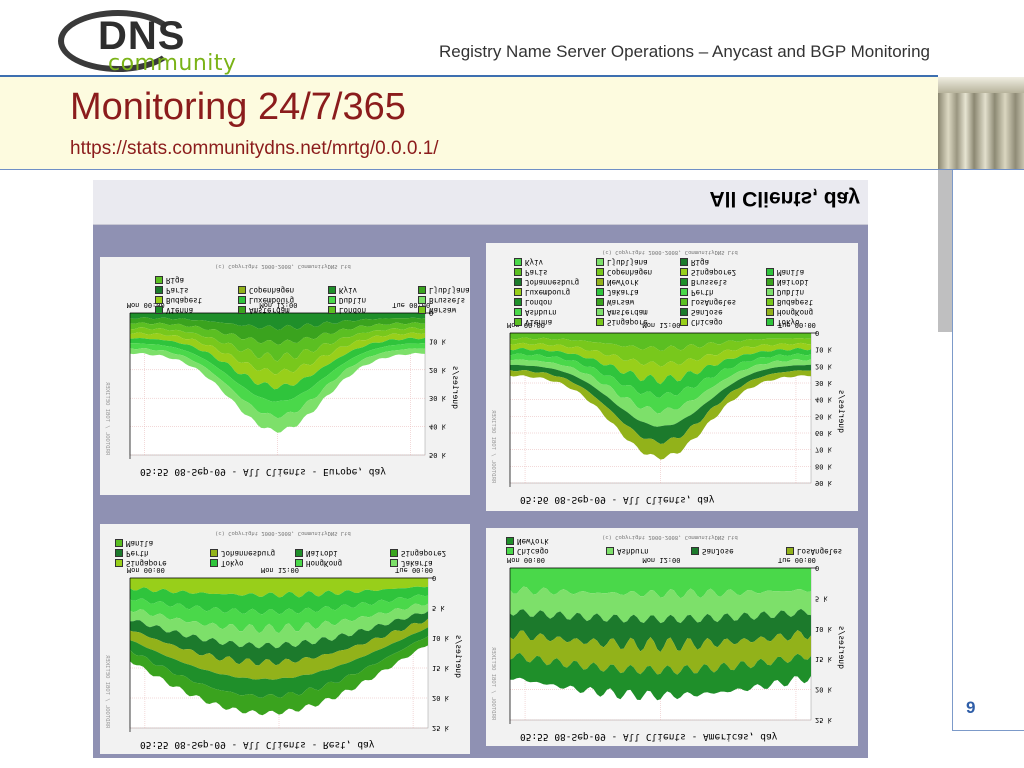  I want to click on legend-item: Tokyo, so click(783, 322).